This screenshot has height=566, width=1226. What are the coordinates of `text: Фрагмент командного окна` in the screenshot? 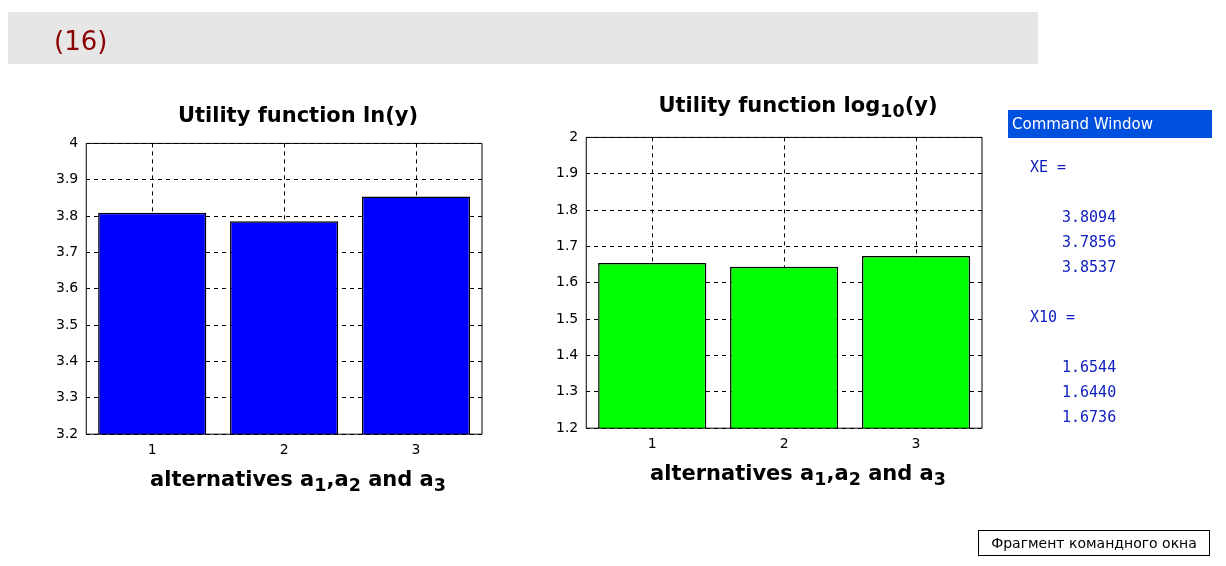 It's located at (1094, 543).